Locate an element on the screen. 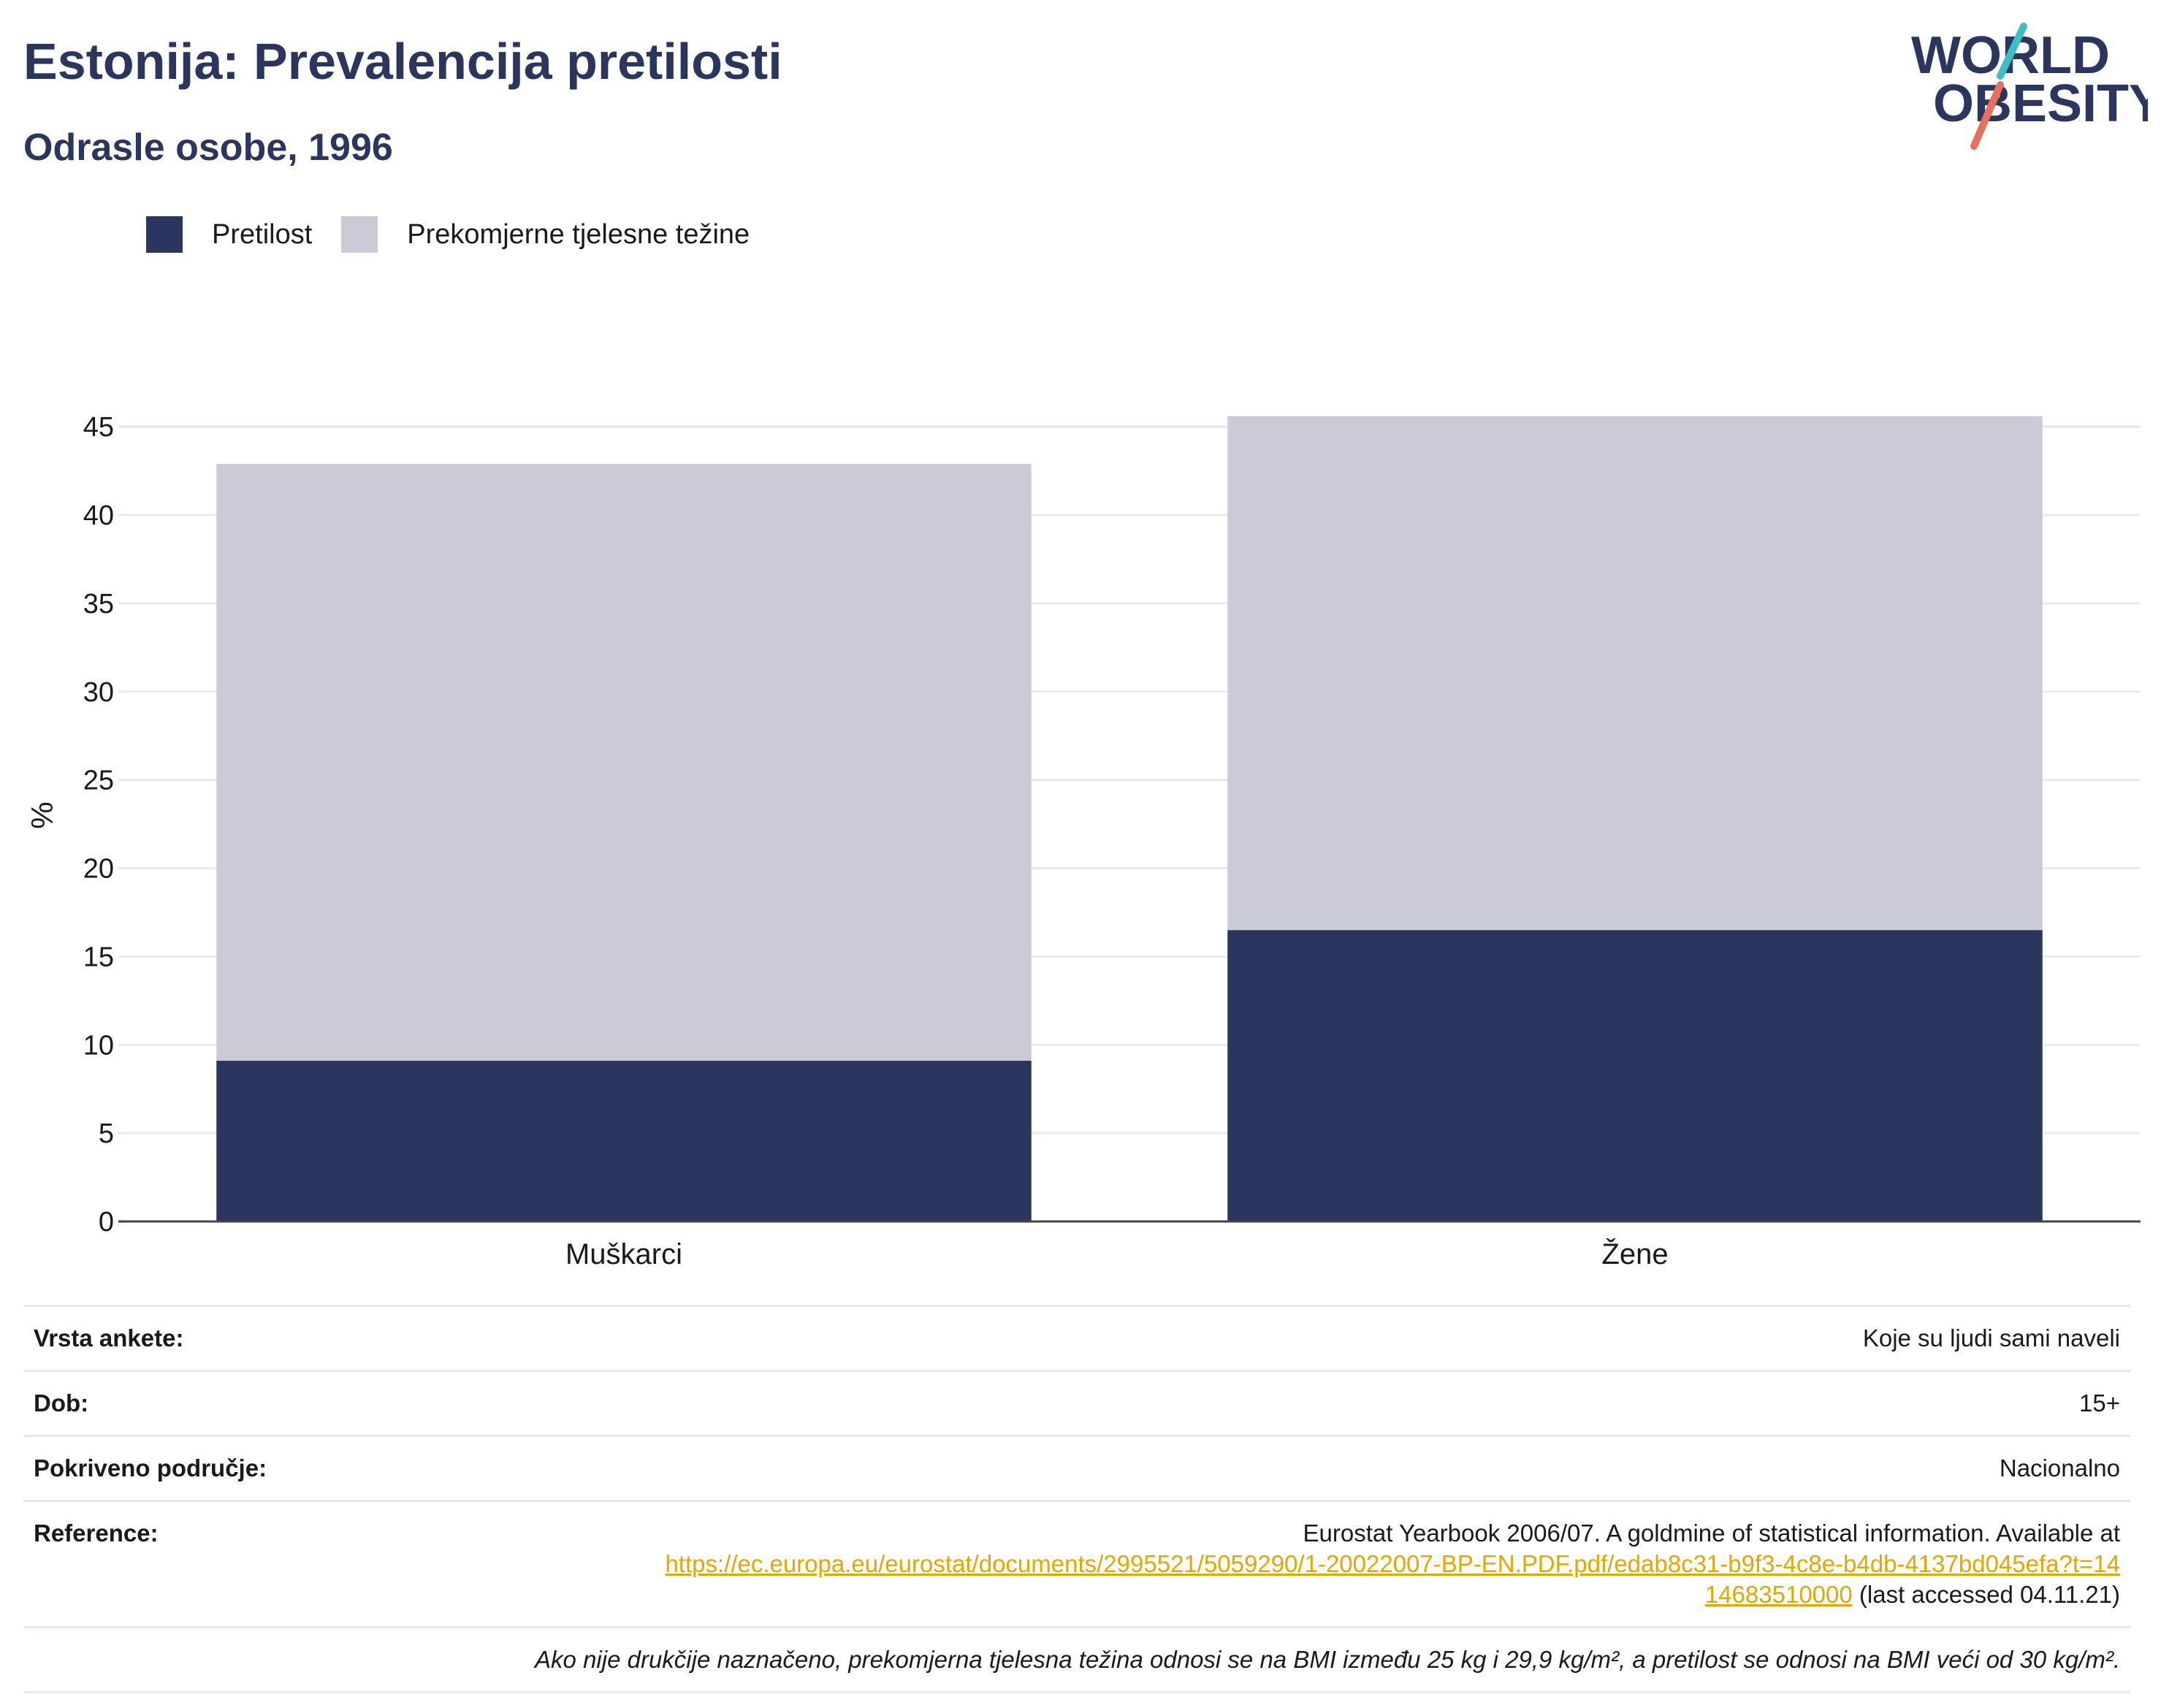  legend-item-overweight: Prekomjerne tjelesne težine is located at coordinates (545, 234).